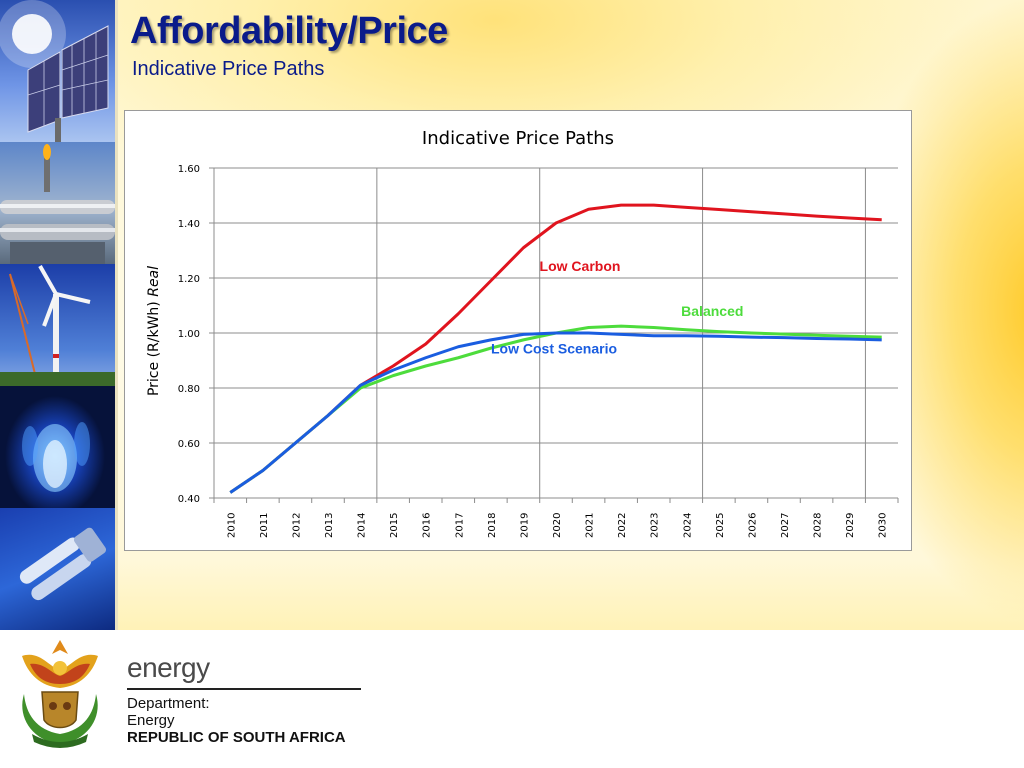 This screenshot has height=768, width=1024. I want to click on x-tick-label: 2011, so click(264, 525).